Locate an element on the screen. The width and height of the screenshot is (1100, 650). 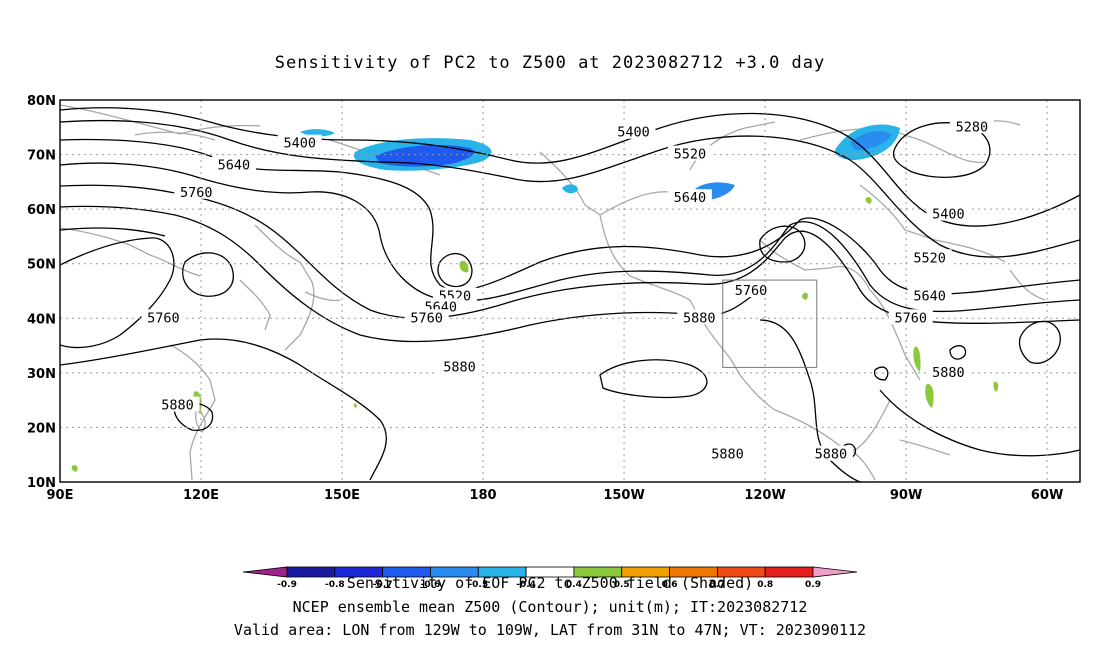
x-tick-label: 60W is located at coordinates (1047, 495).